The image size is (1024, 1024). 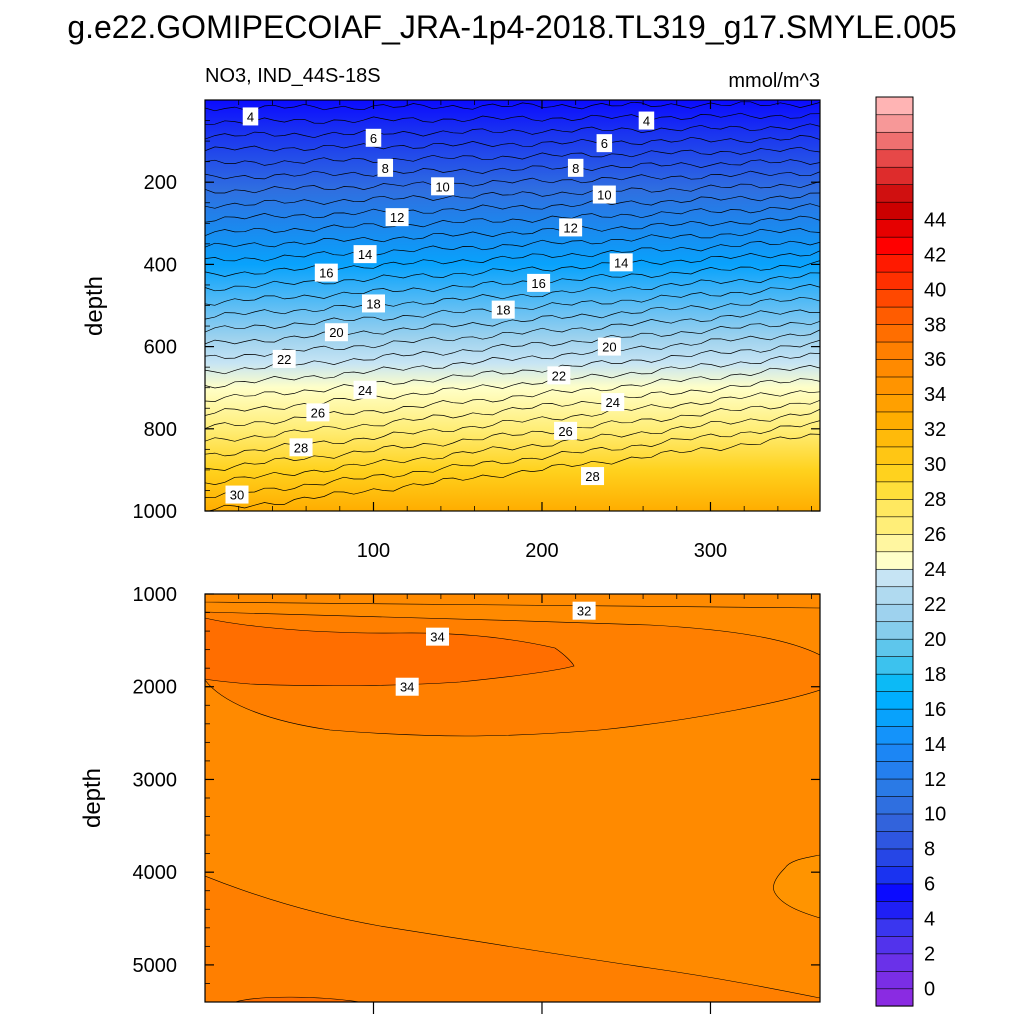 What do you see at coordinates (935, 500) in the screenshot?
I see `colorbar-label: 28` at bounding box center [935, 500].